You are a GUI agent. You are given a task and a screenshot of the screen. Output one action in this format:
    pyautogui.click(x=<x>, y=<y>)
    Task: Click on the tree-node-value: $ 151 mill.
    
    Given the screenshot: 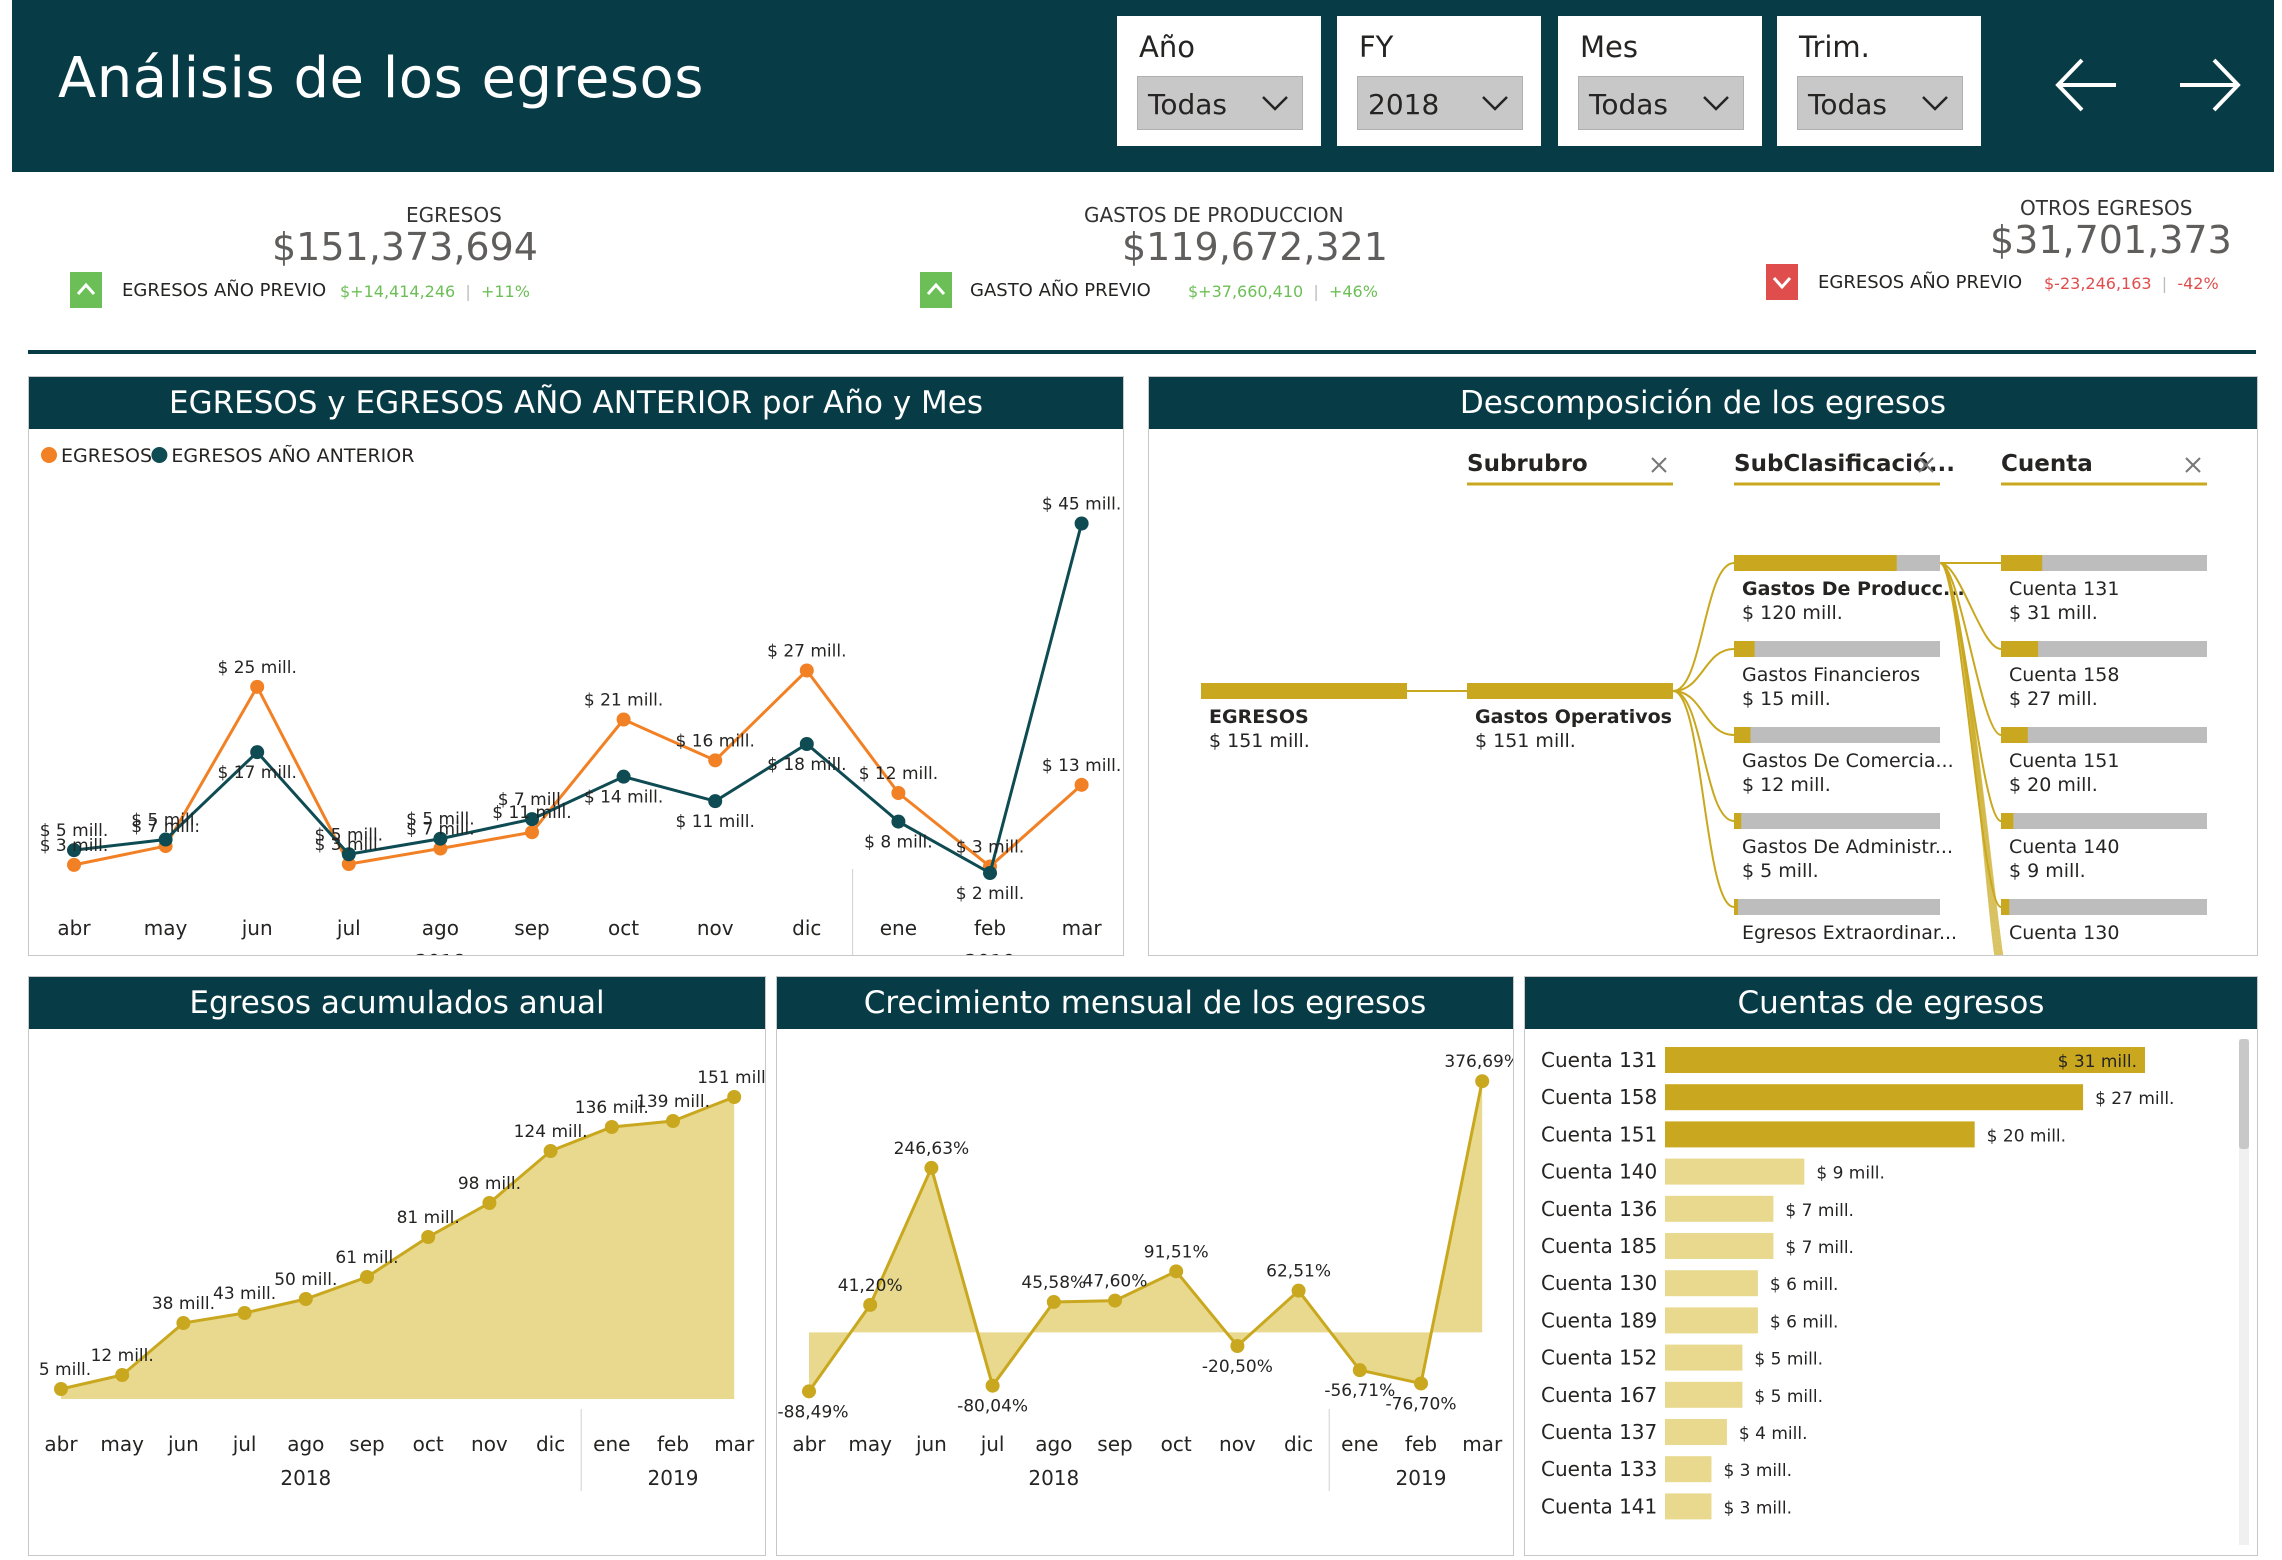 What is the action you would take?
    pyautogui.click(x=1525, y=741)
    